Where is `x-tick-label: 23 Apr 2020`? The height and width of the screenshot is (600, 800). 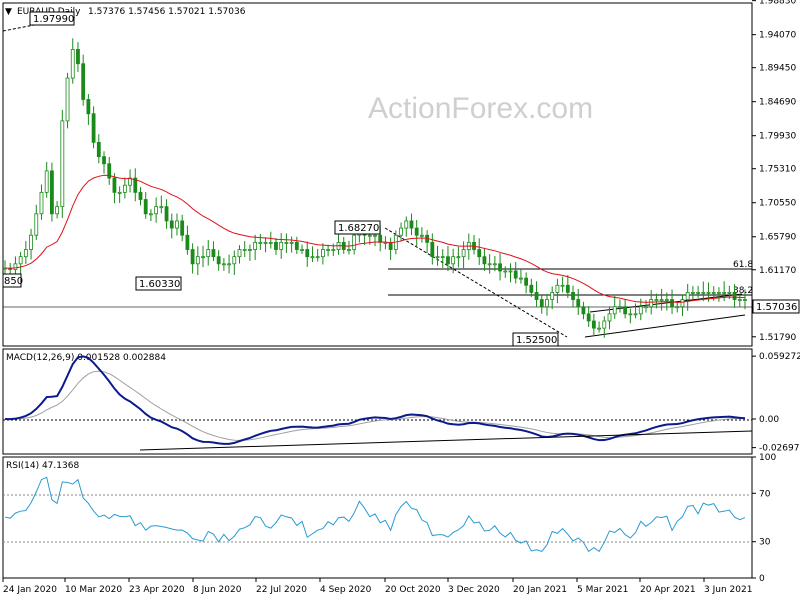 x-tick-label: 23 Apr 2020 is located at coordinates (157, 590).